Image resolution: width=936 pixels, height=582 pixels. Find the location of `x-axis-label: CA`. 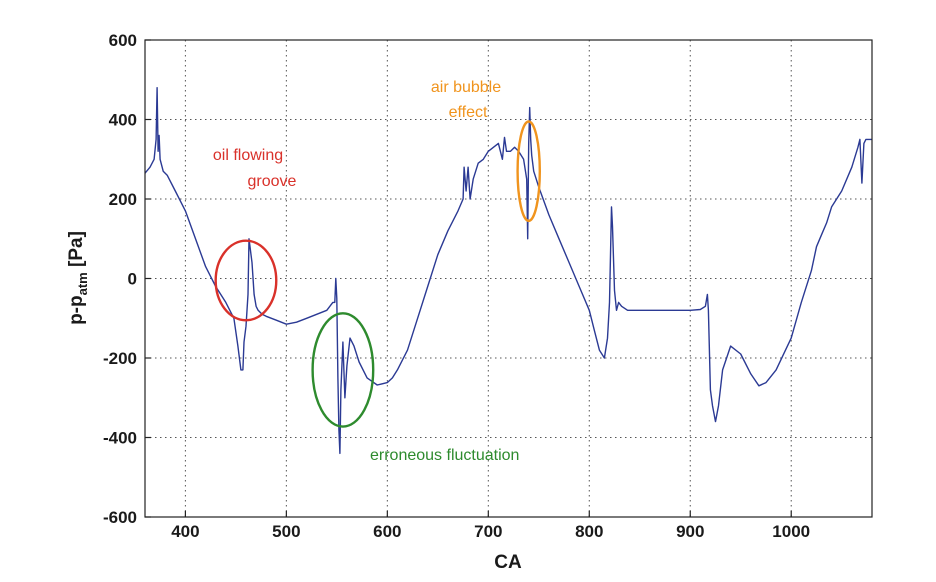

x-axis-label: CA is located at coordinates (508, 562).